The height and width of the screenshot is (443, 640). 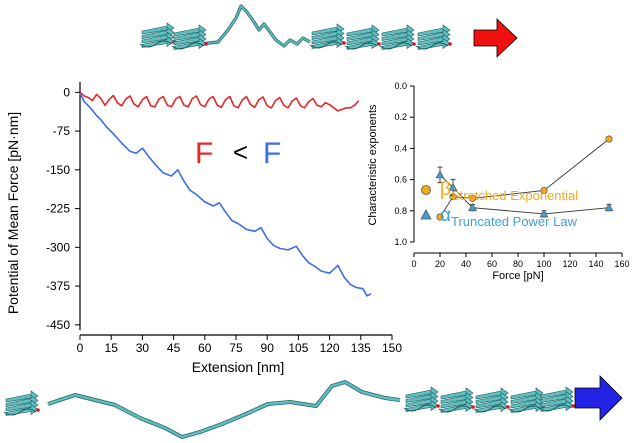 I want to click on x-tick-label: 135, so click(x=361, y=348).